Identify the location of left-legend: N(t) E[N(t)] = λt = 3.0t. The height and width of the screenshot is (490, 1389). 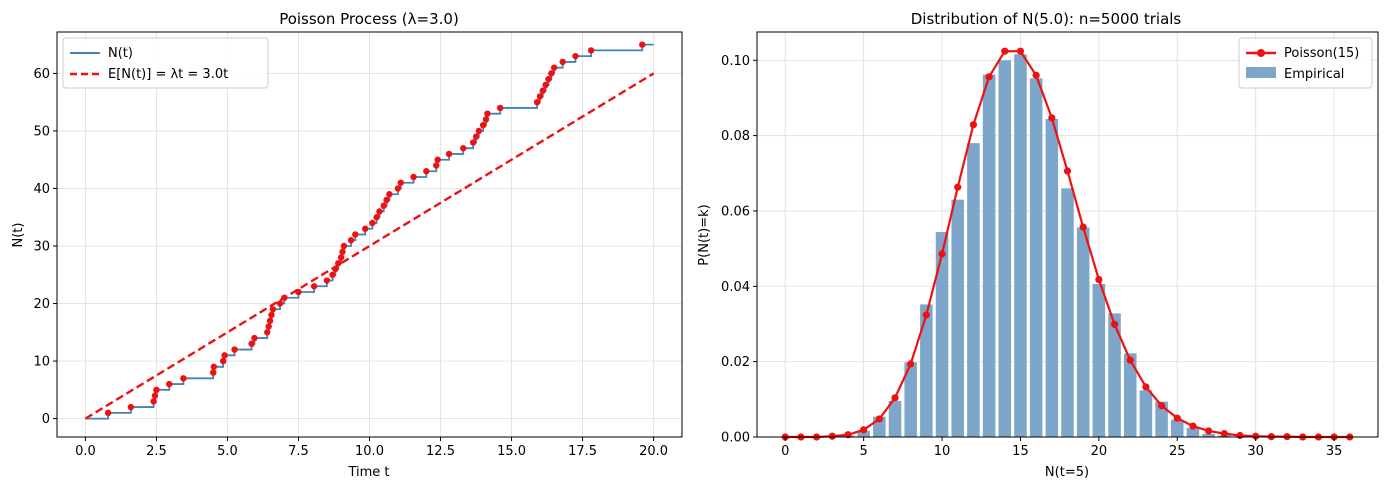
(165, 63).